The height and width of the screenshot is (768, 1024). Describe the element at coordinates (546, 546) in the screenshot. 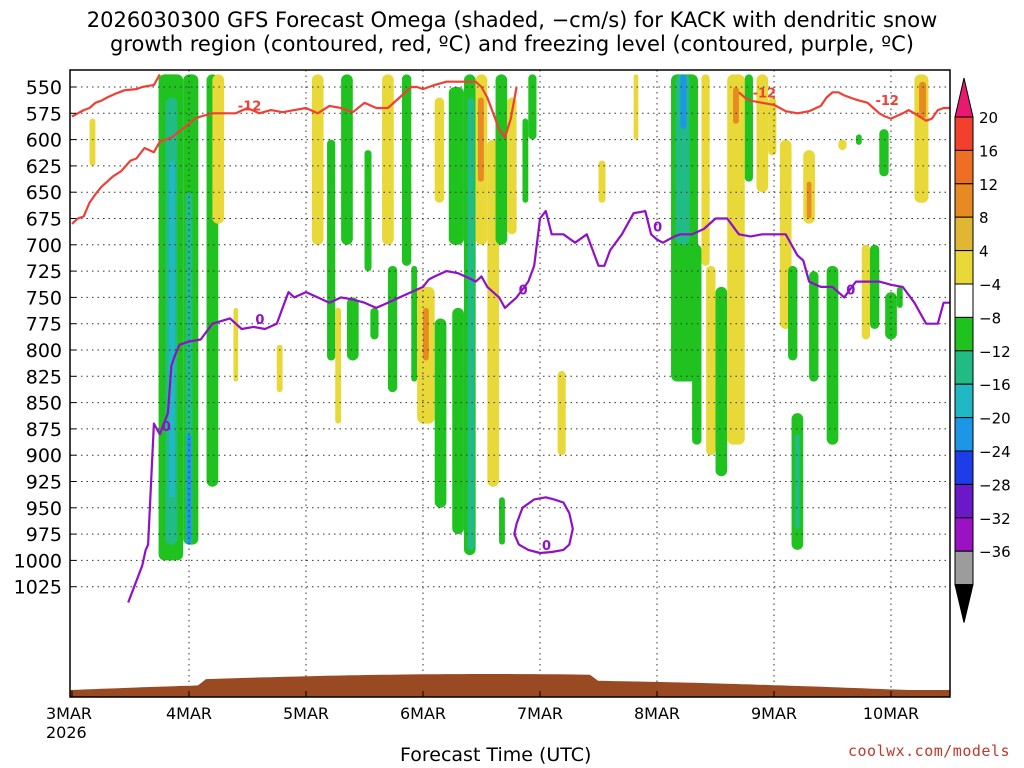

I see `freezing-level-island-label: 0` at that location.